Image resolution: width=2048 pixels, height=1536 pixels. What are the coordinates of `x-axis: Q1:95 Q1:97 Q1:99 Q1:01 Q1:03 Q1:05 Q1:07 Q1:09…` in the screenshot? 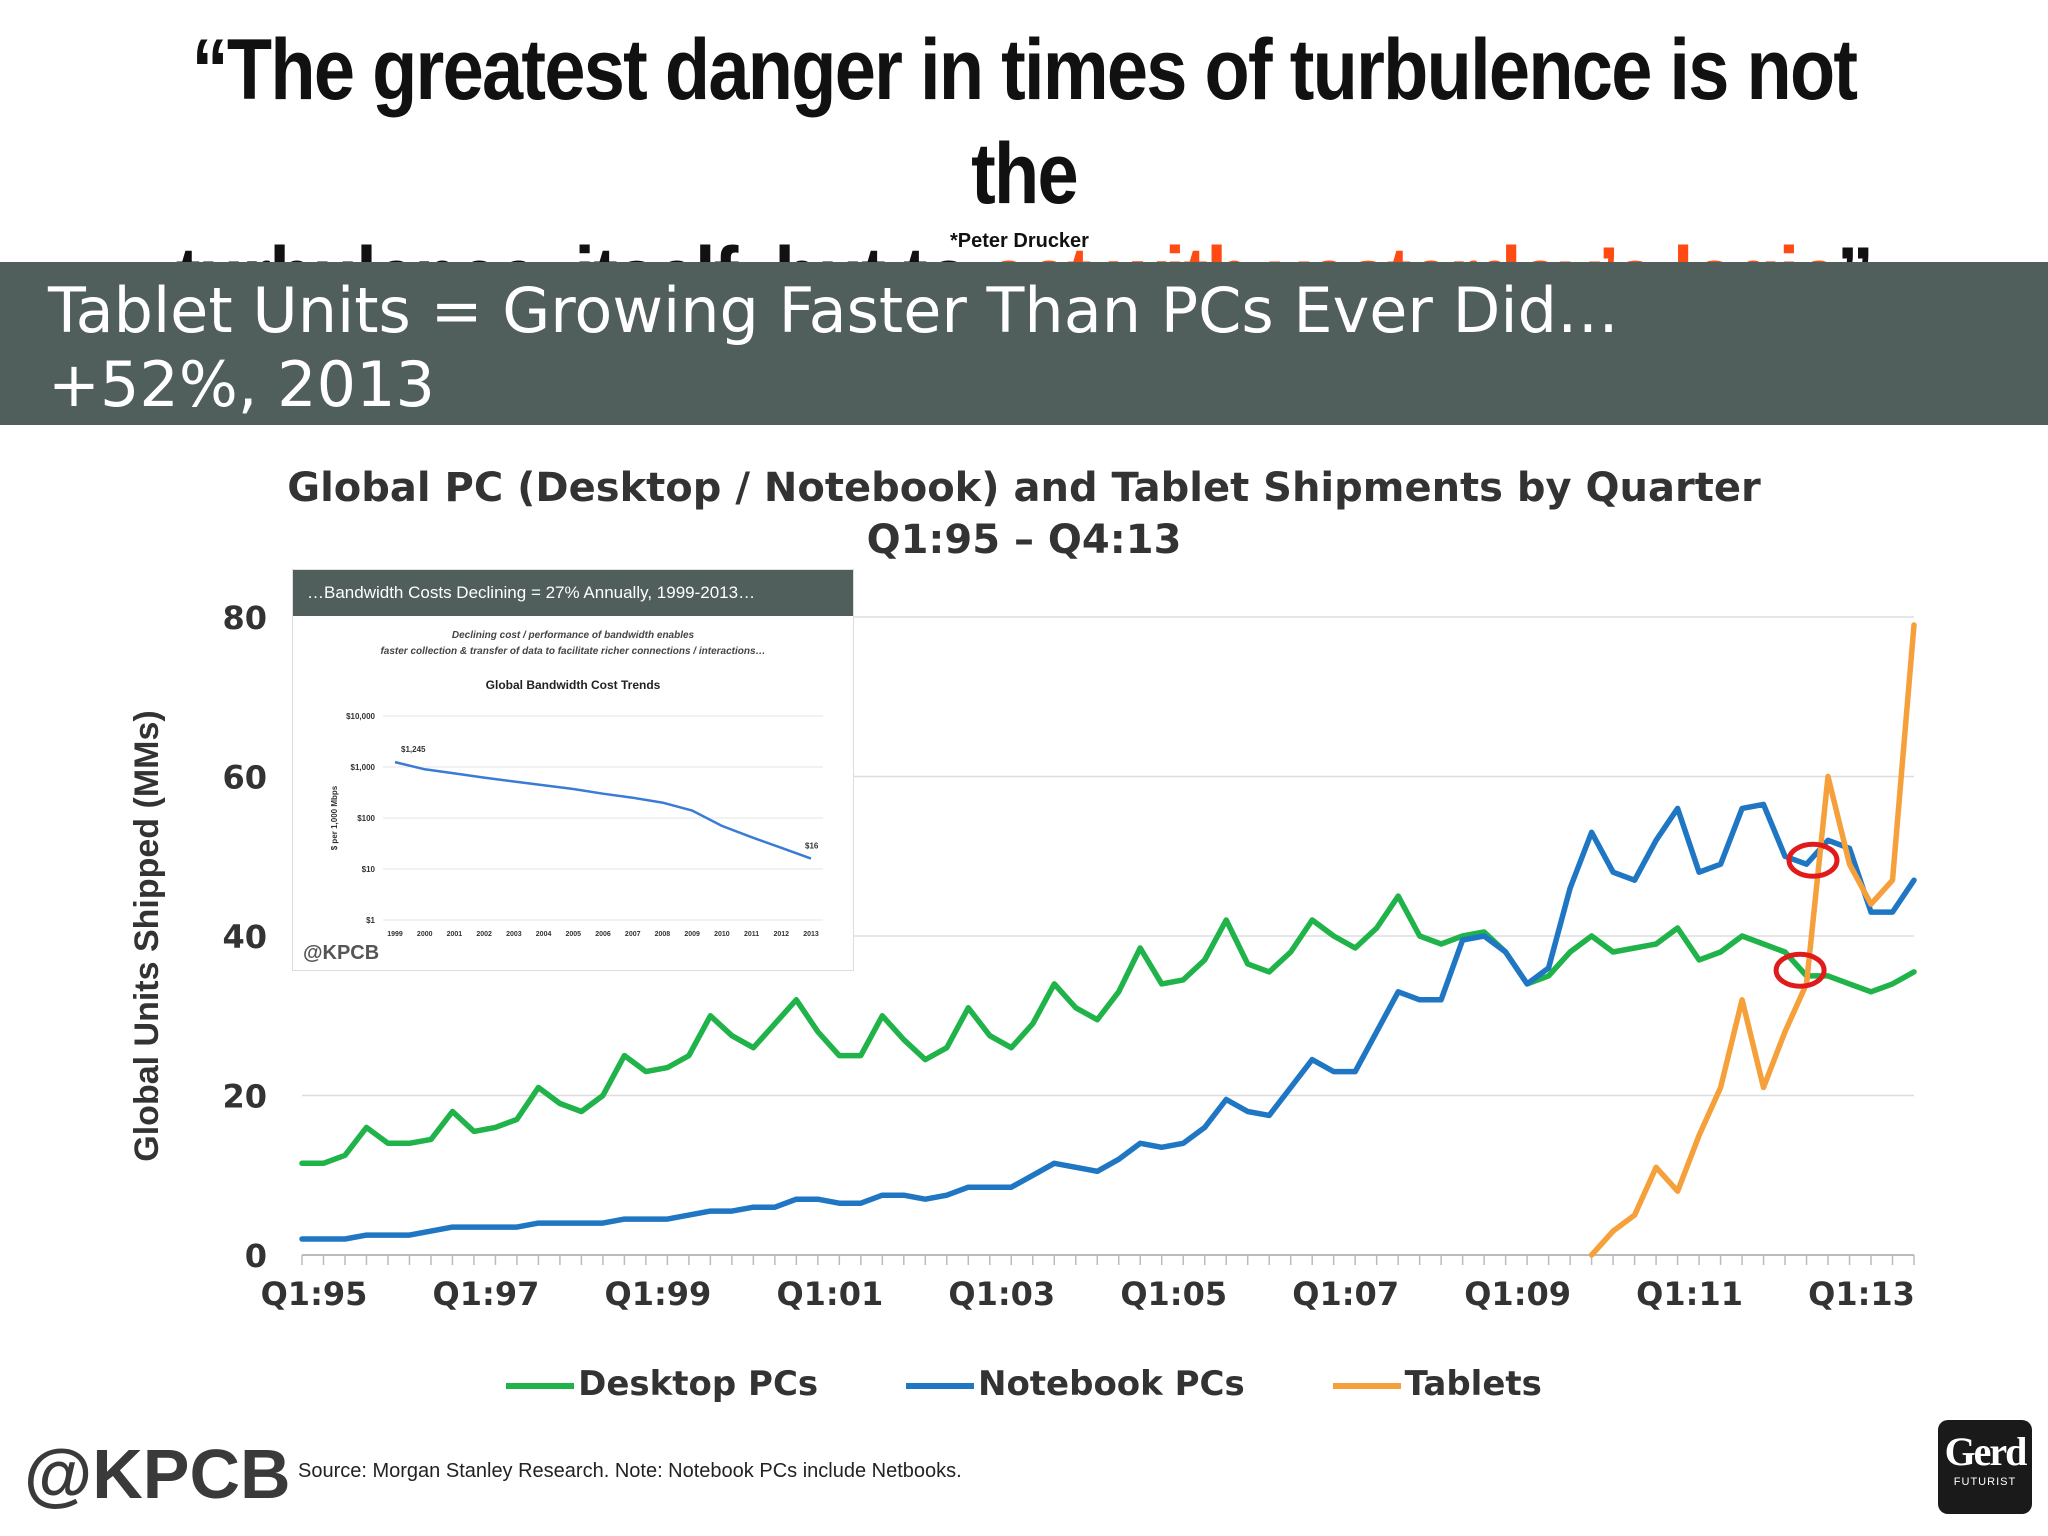 It's located at (1088, 1283).